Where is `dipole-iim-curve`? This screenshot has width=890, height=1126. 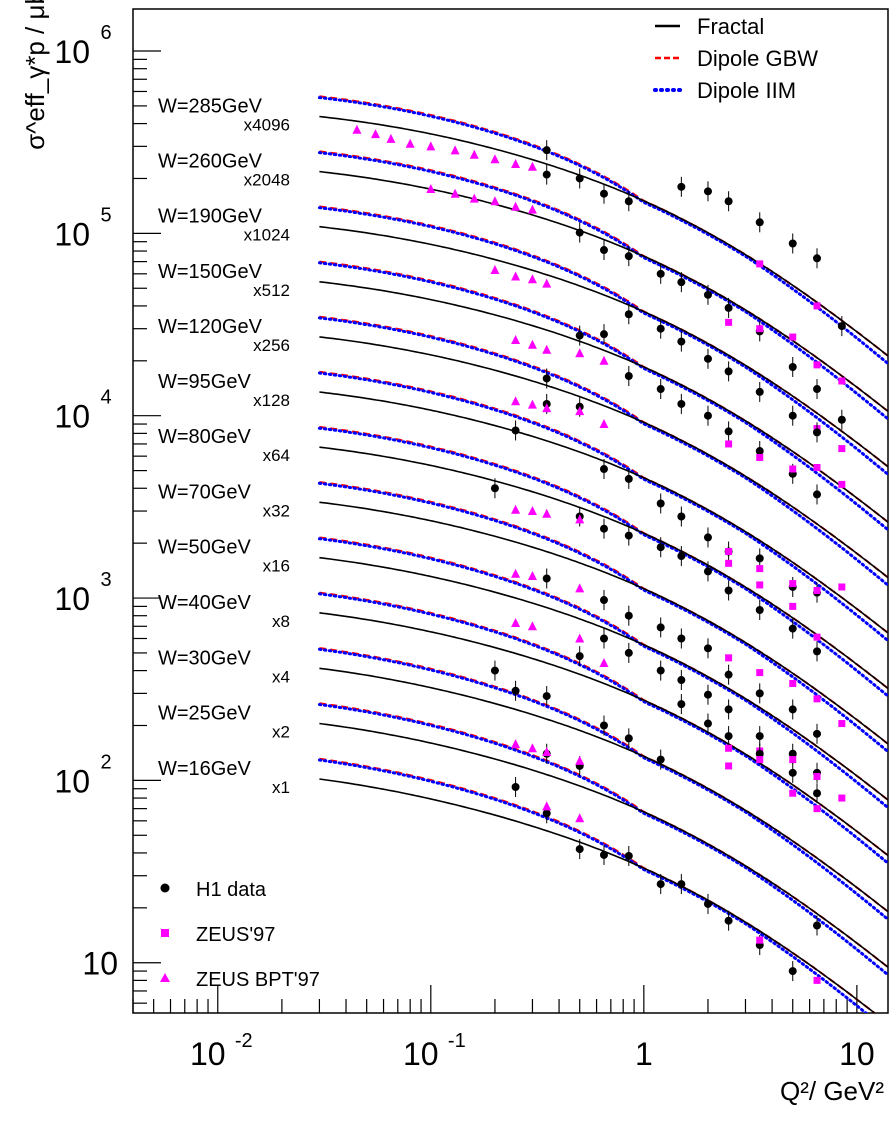 dipole-iim-curve is located at coordinates (593, 885).